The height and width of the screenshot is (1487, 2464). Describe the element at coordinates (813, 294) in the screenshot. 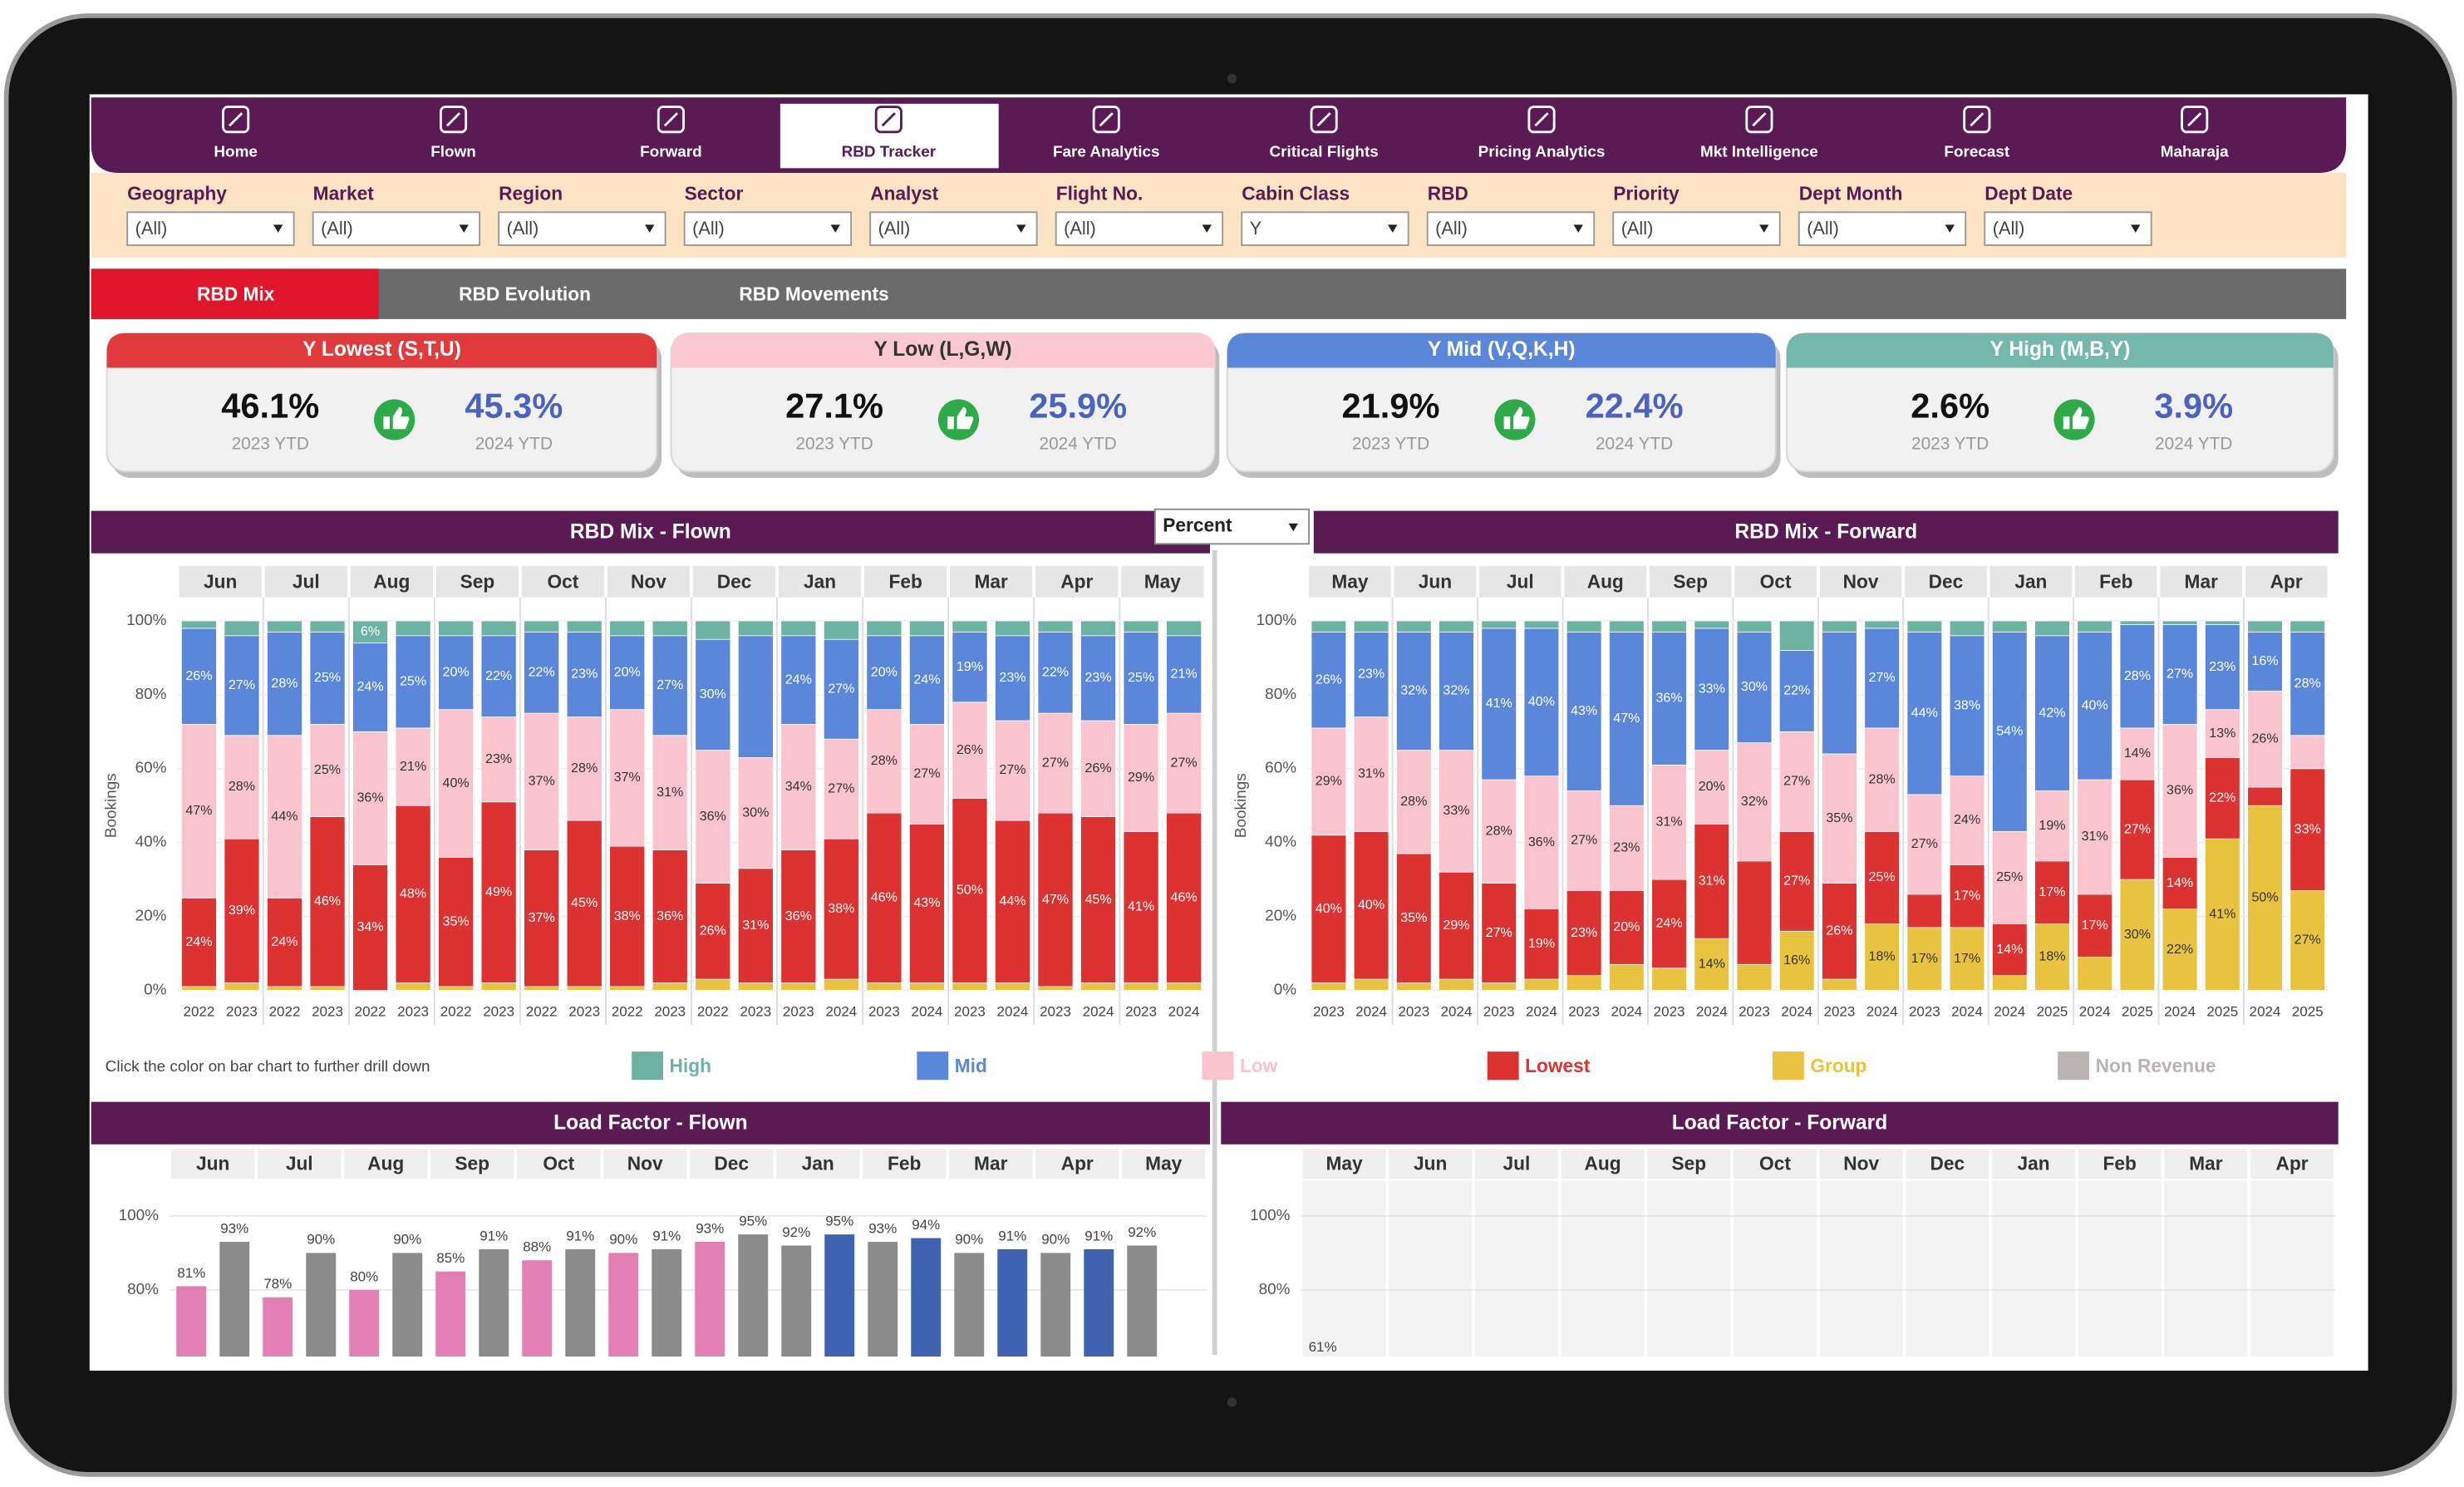

I see `tab: RBD Movements` at that location.